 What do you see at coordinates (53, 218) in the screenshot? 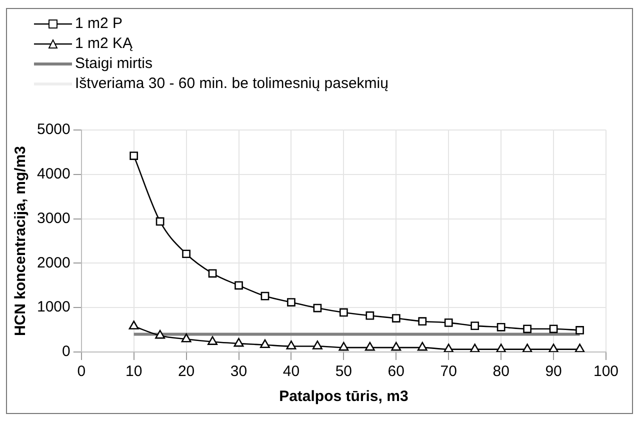
I see `y-tick-label: 3000` at bounding box center [53, 218].